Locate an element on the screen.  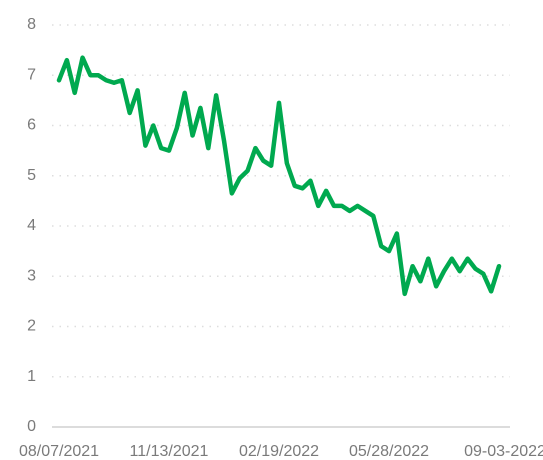
y-tick-label: 1 is located at coordinates (31, 376).